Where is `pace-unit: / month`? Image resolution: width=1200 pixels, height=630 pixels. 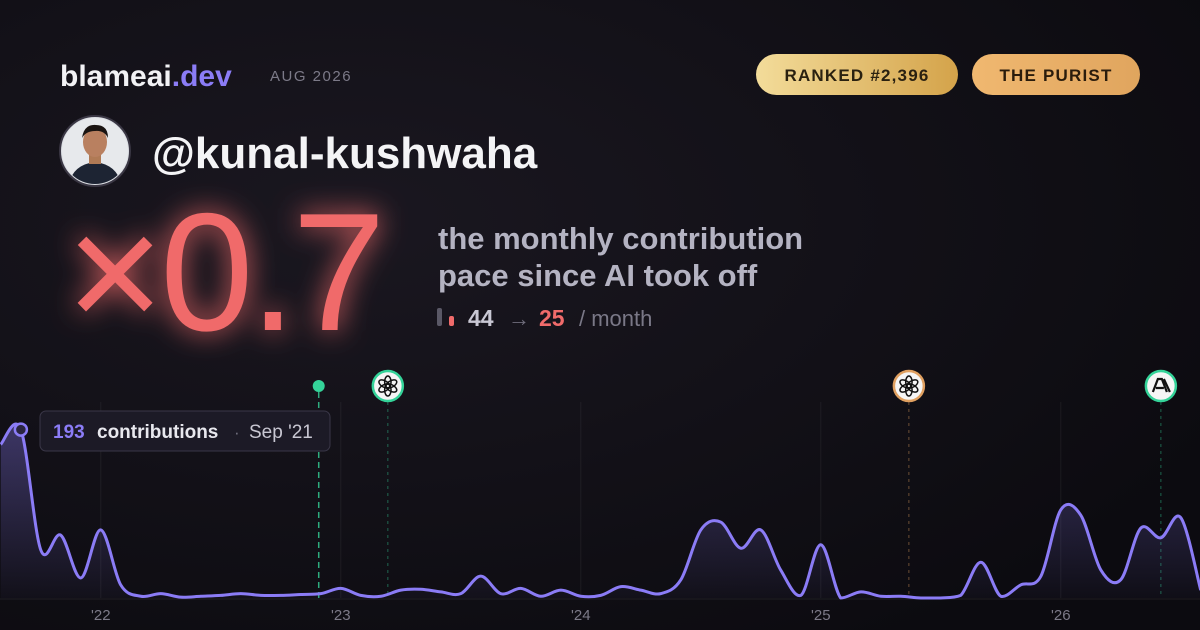 pace-unit: / month is located at coordinates (615, 318).